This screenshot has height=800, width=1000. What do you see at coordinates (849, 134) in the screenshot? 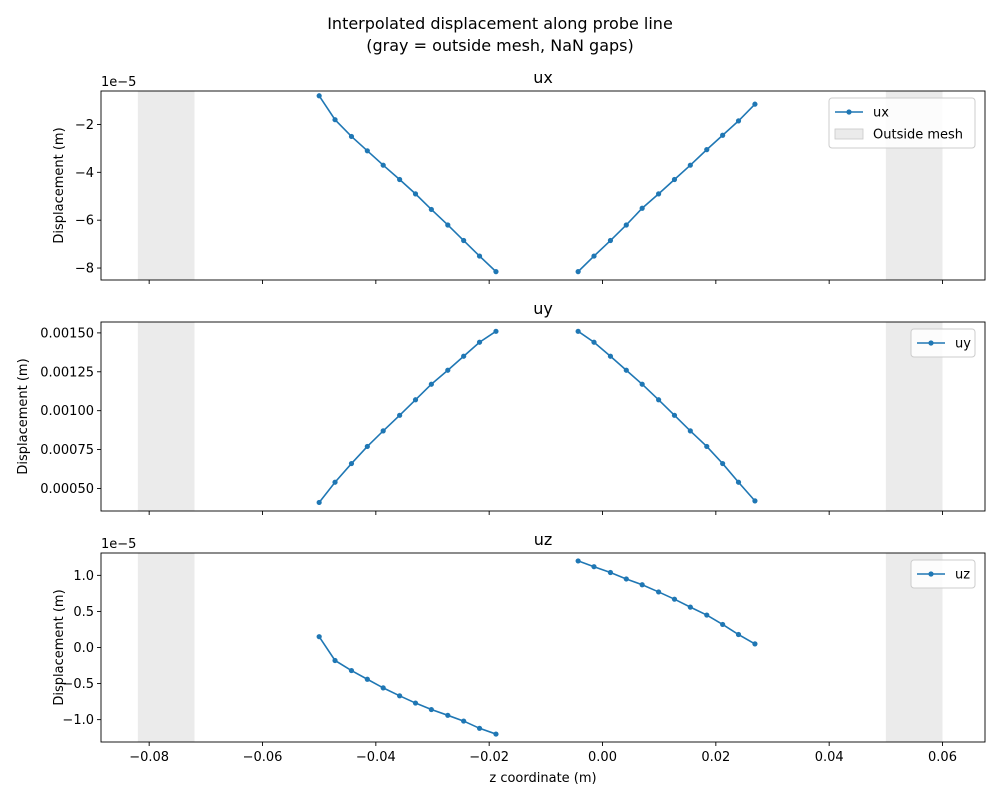
I see `legend-patch-swatch` at bounding box center [849, 134].